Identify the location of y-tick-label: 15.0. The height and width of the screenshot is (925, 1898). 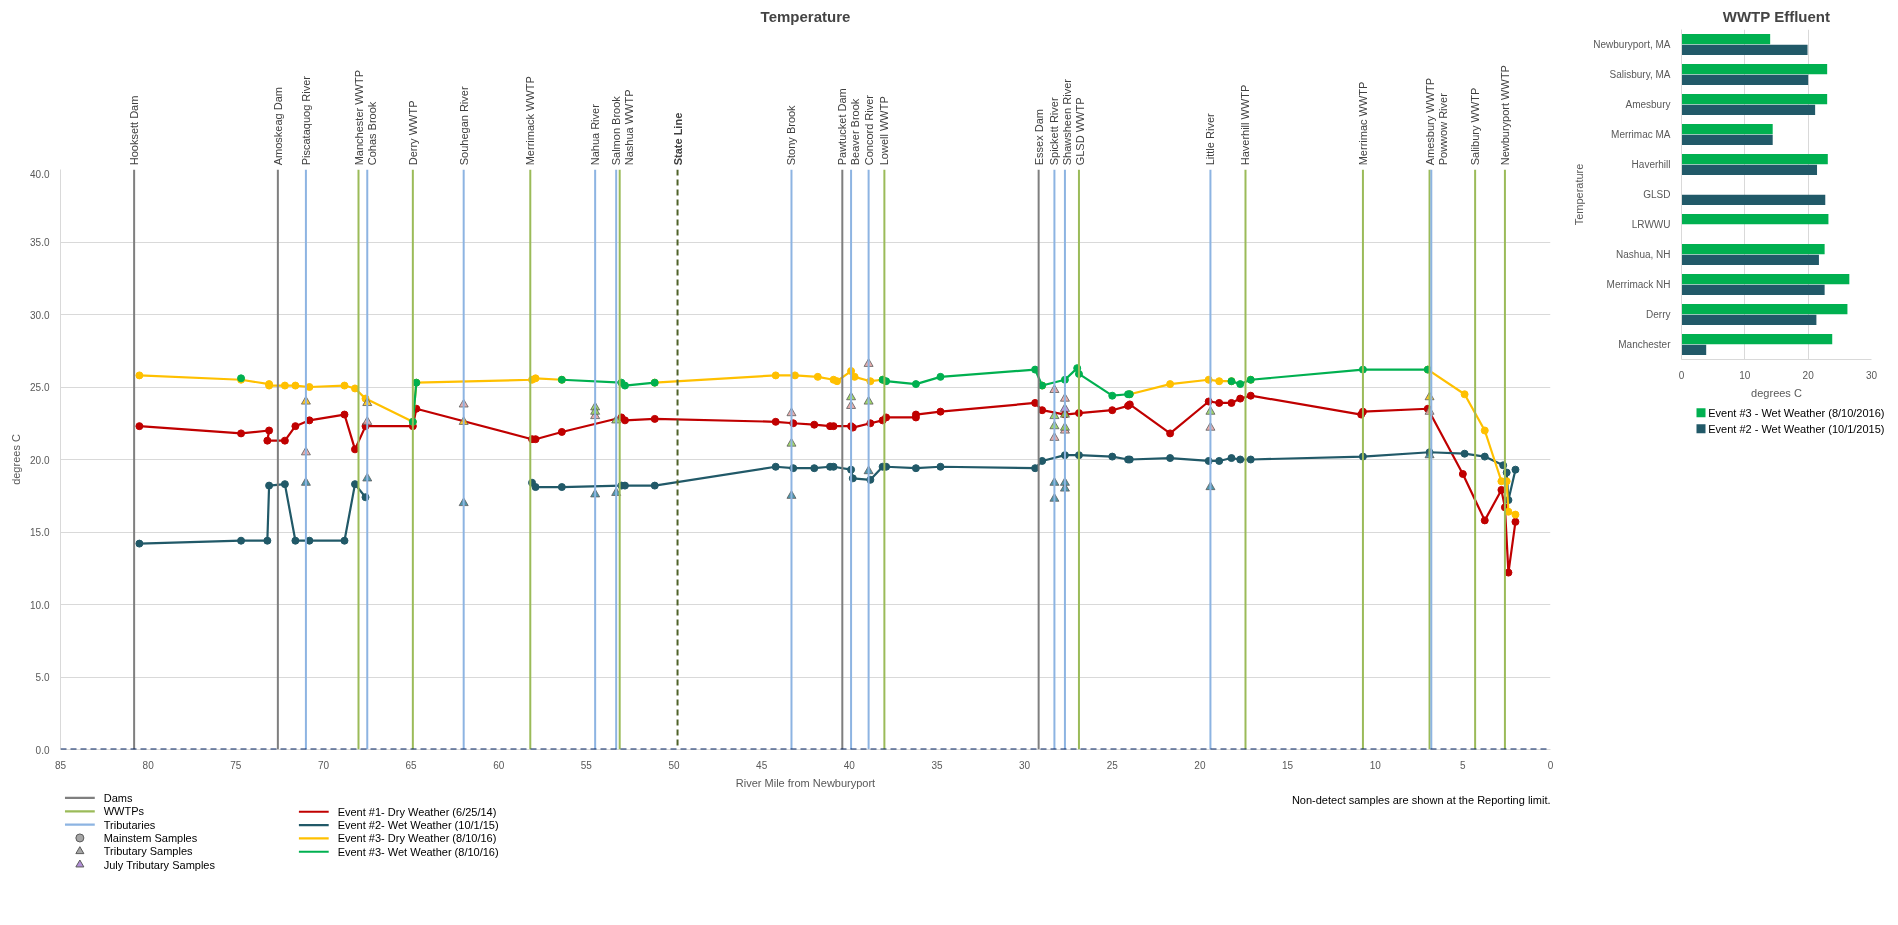
(40, 532).